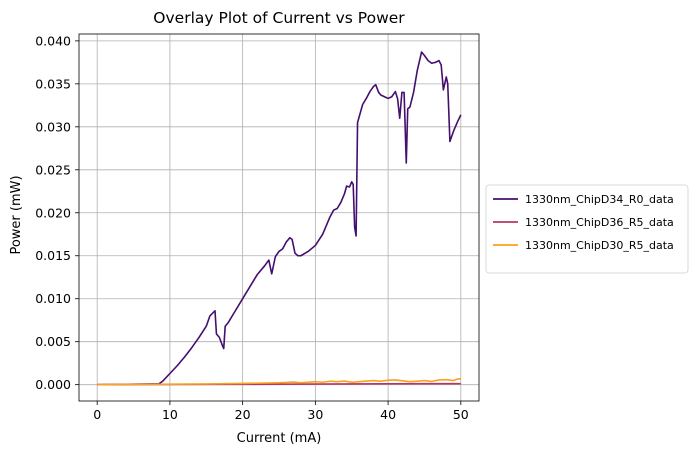 The width and height of the screenshot is (696, 455). What do you see at coordinates (97, 414) in the screenshot?
I see `x-tick-label: 0` at bounding box center [97, 414].